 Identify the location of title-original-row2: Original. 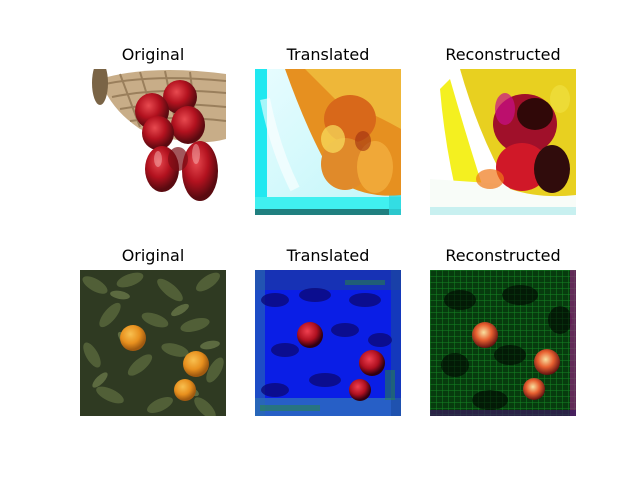
(153, 255).